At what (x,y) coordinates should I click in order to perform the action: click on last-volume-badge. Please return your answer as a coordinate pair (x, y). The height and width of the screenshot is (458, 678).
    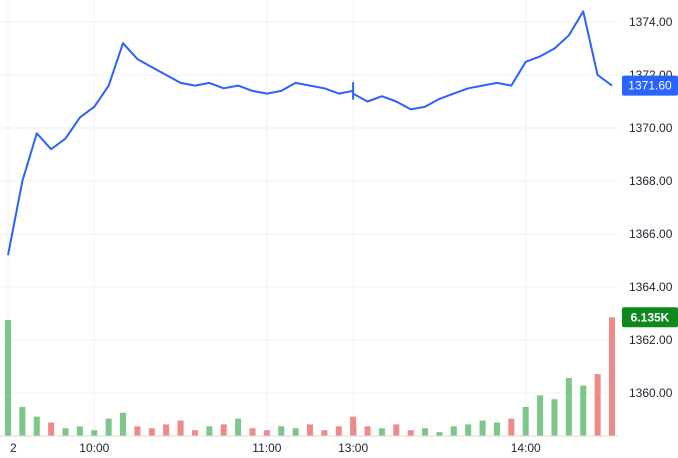
    Looking at the image, I should click on (650, 317).